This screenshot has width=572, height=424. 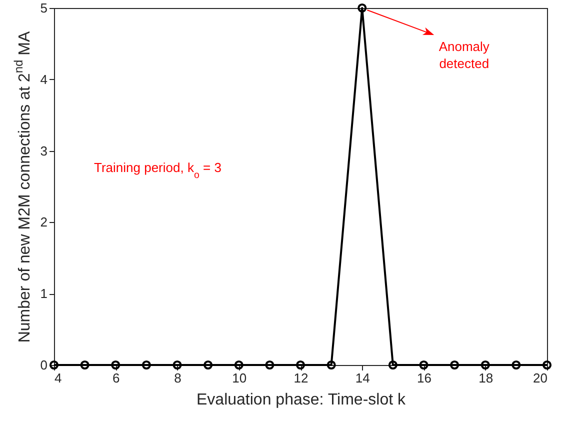 What do you see at coordinates (44, 222) in the screenshot?
I see `y-tick-label: 2` at bounding box center [44, 222].